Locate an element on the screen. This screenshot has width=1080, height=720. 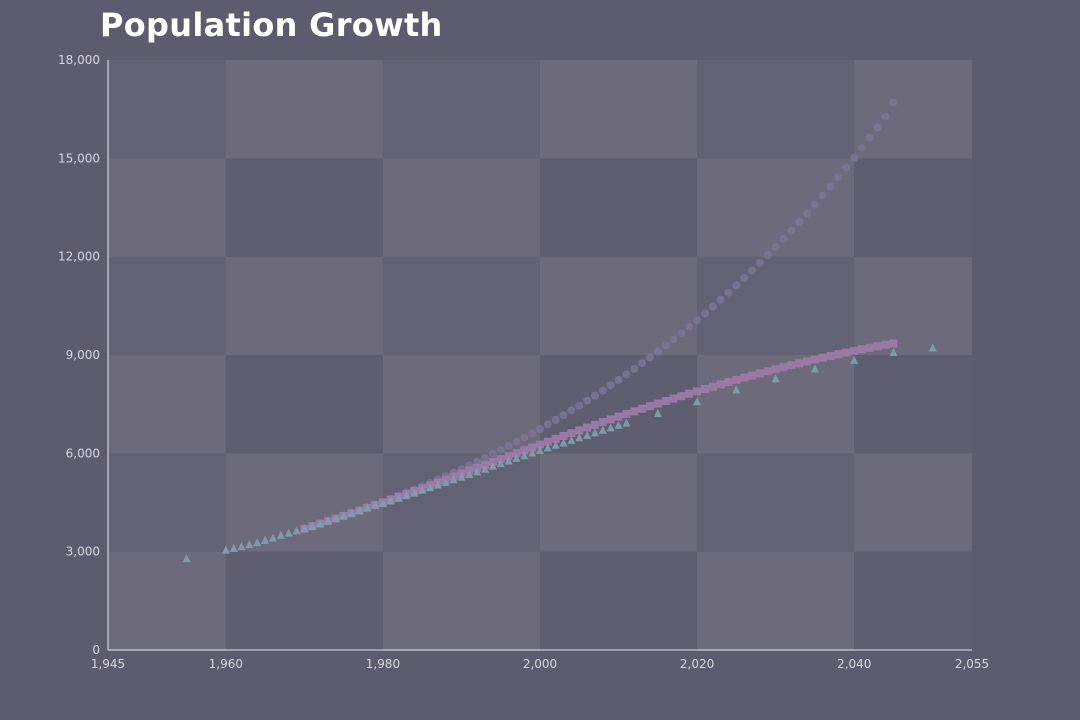
y-tick-label: 12,000 is located at coordinates (79, 257).